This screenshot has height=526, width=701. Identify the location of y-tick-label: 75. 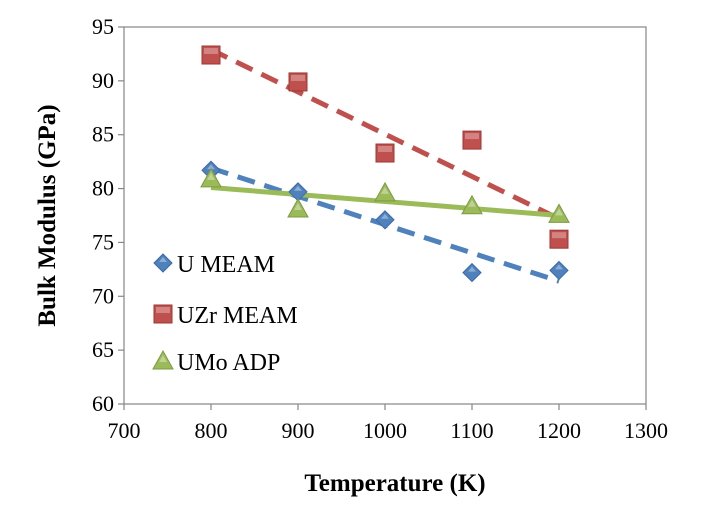
(103, 241).